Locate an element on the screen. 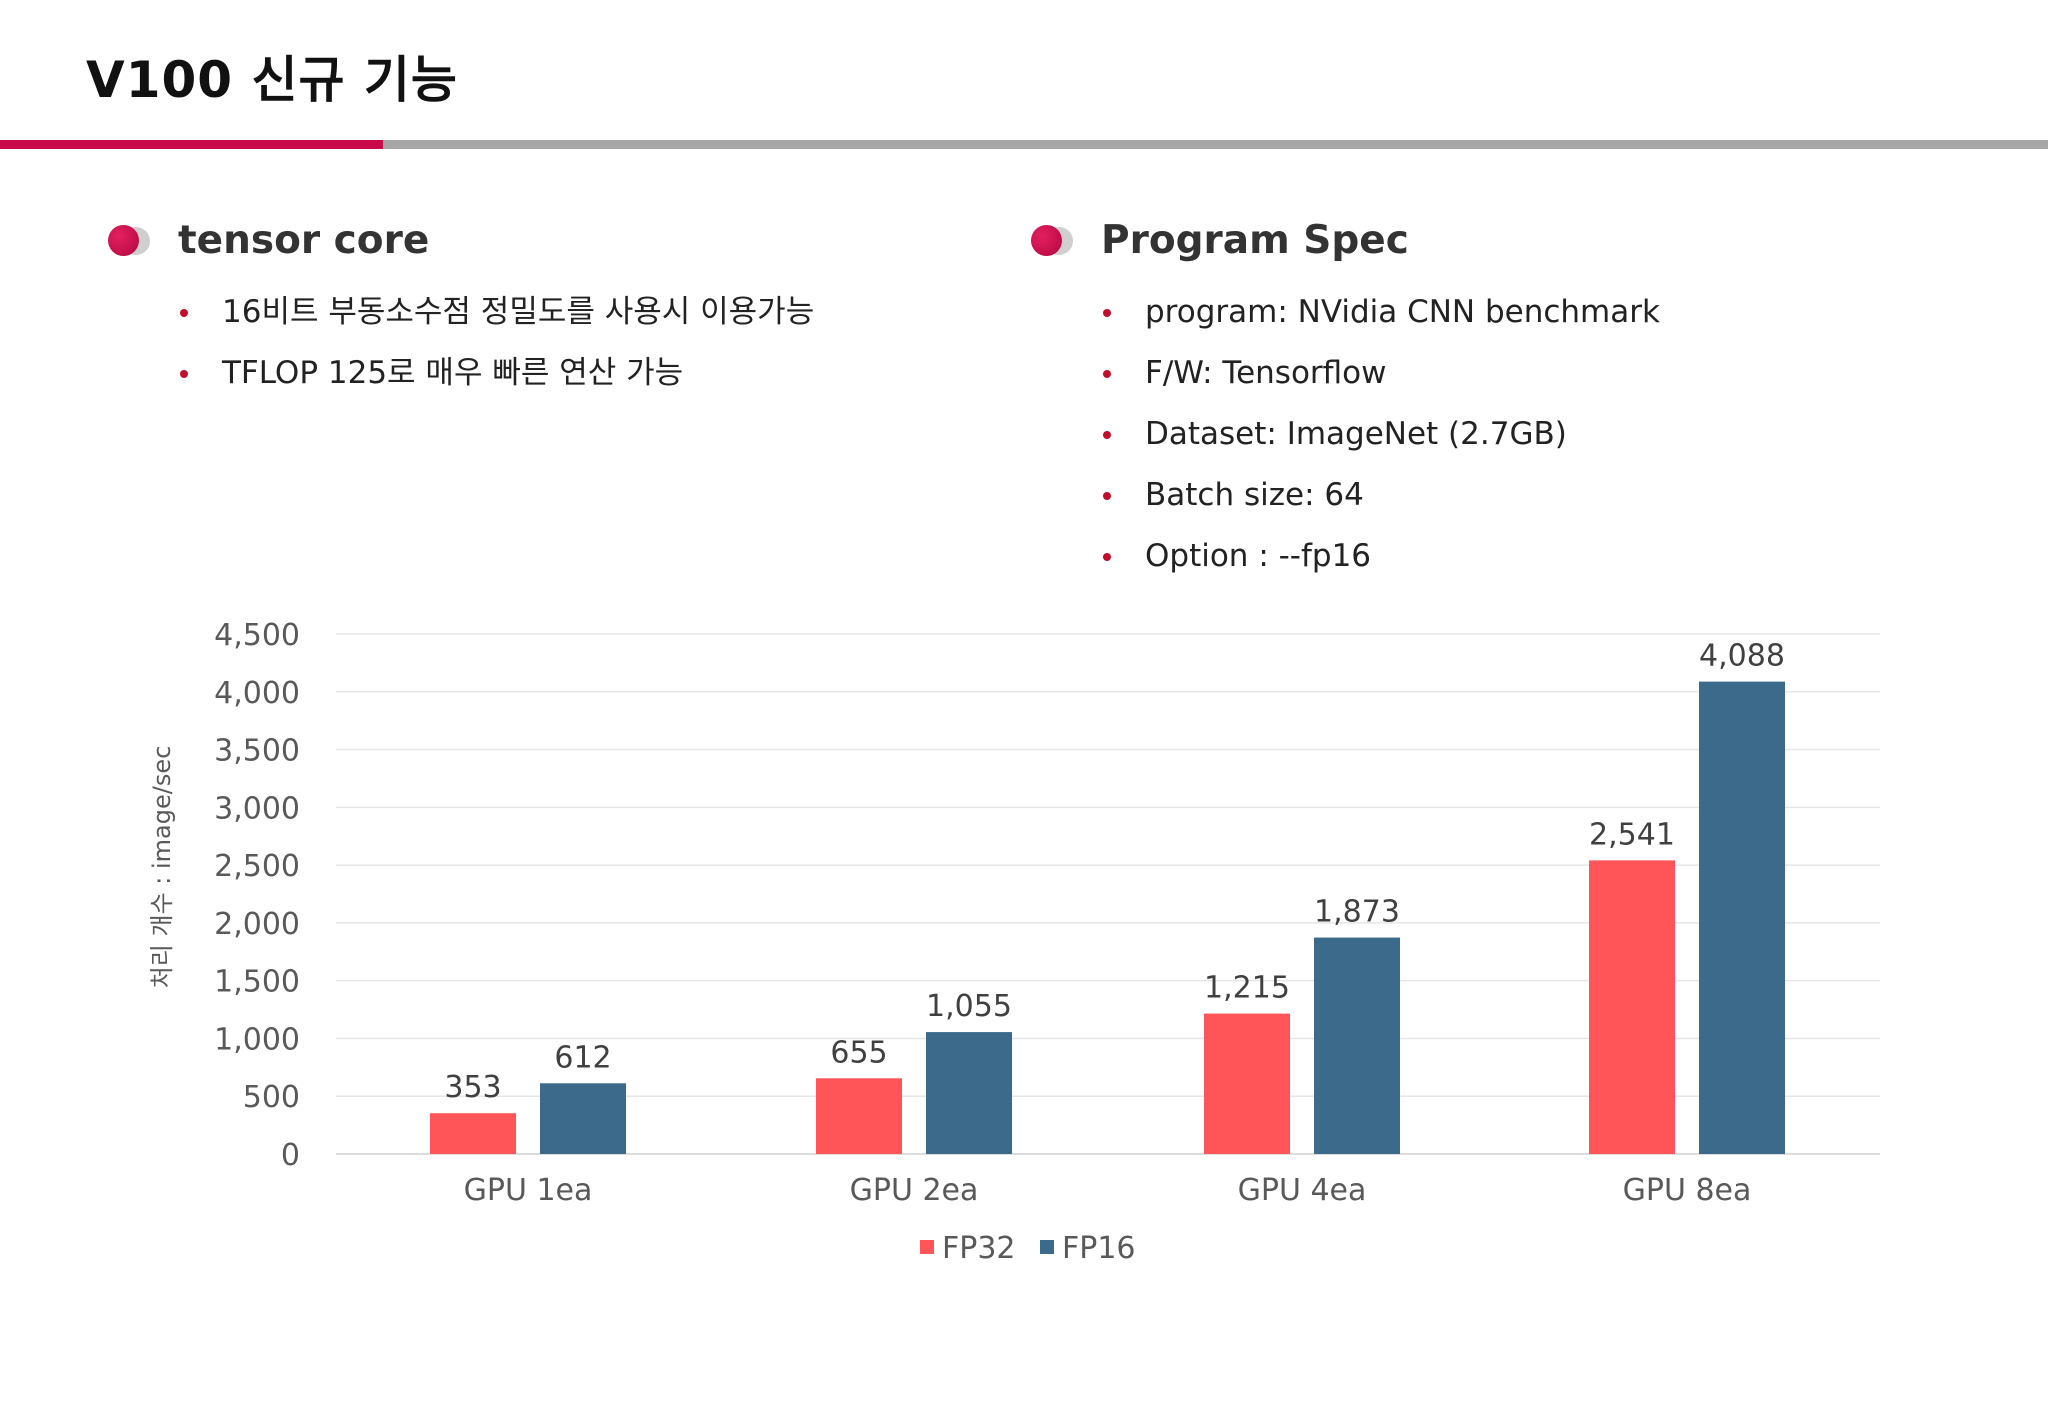  y-tick-label: 4,500 is located at coordinates (257, 635).